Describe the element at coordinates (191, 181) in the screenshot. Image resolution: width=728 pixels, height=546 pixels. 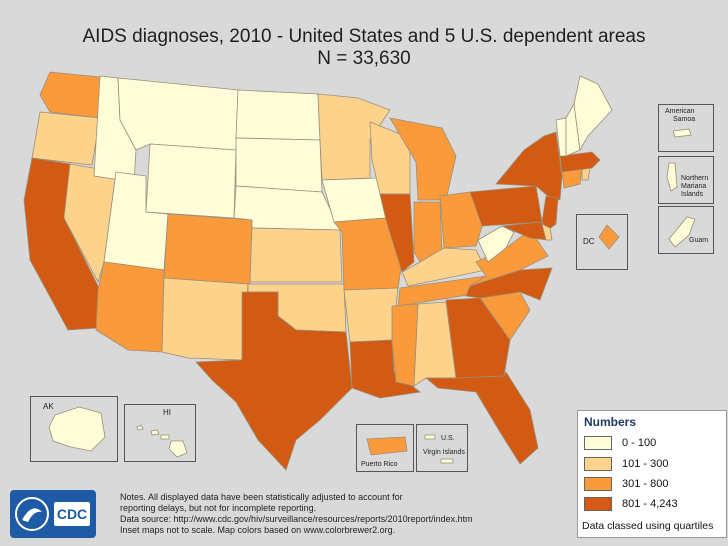
I see `state-WY` at that location.